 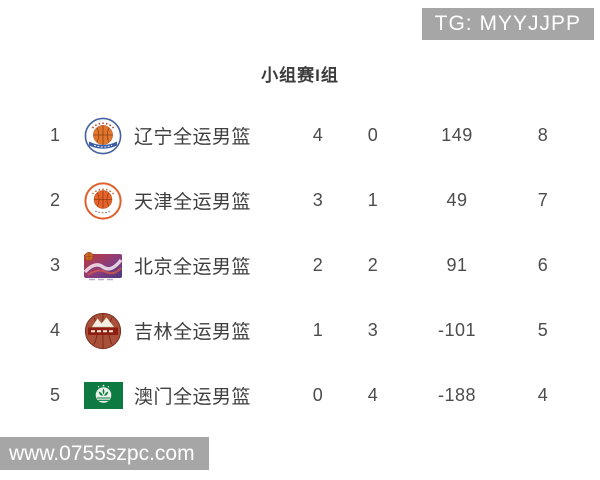 What do you see at coordinates (103, 266) in the screenshot?
I see `beijing-crest-icon` at bounding box center [103, 266].